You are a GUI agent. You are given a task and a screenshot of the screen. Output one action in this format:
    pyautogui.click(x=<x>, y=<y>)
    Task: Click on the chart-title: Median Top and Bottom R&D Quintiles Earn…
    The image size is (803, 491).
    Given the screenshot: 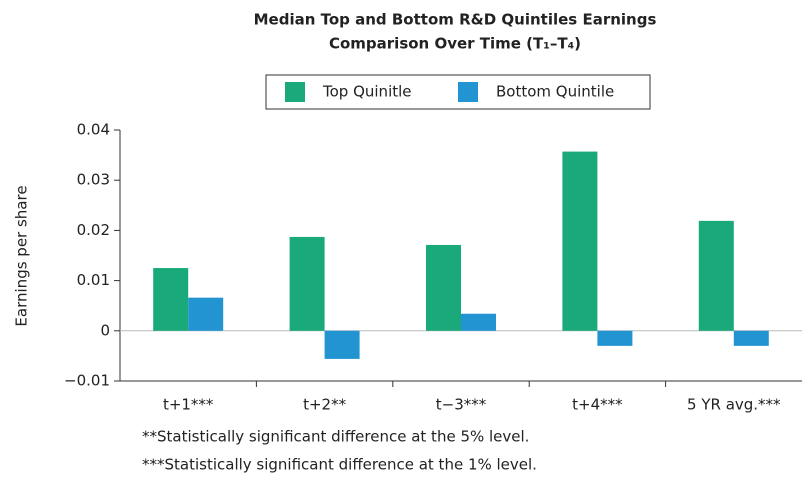 What is the action you would take?
    pyautogui.click(x=455, y=20)
    